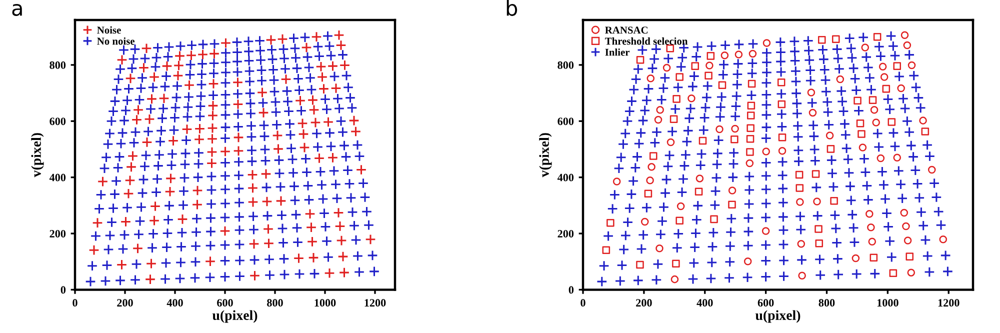 The width and height of the screenshot is (1000, 333). Describe the element at coordinates (116, 41) in the screenshot. I see `legend-label: No noise` at that location.